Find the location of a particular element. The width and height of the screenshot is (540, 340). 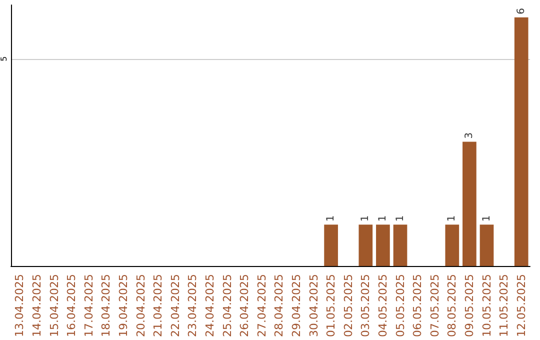

x-tick-label: 11.05.2025 is located at coordinates (504, 306).